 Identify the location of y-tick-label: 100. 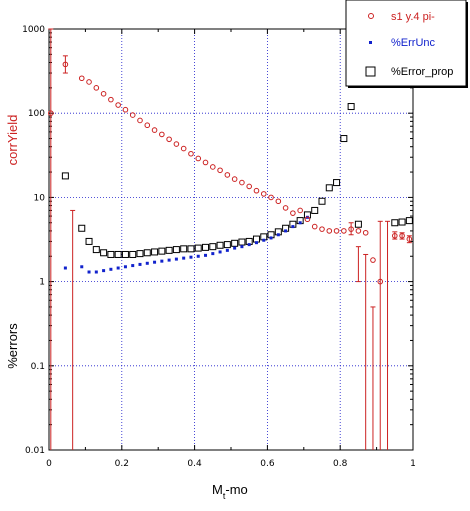
(36, 114).